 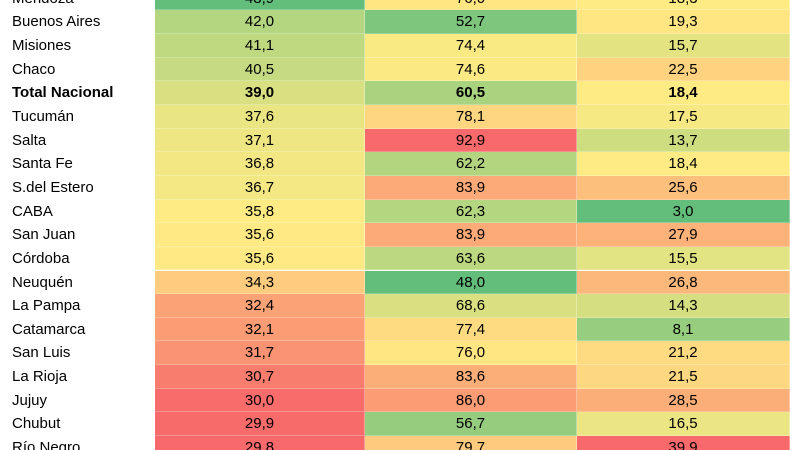 I want to click on table-row: Córdoba 35,6 63,6 15,5, so click(x=395, y=258).